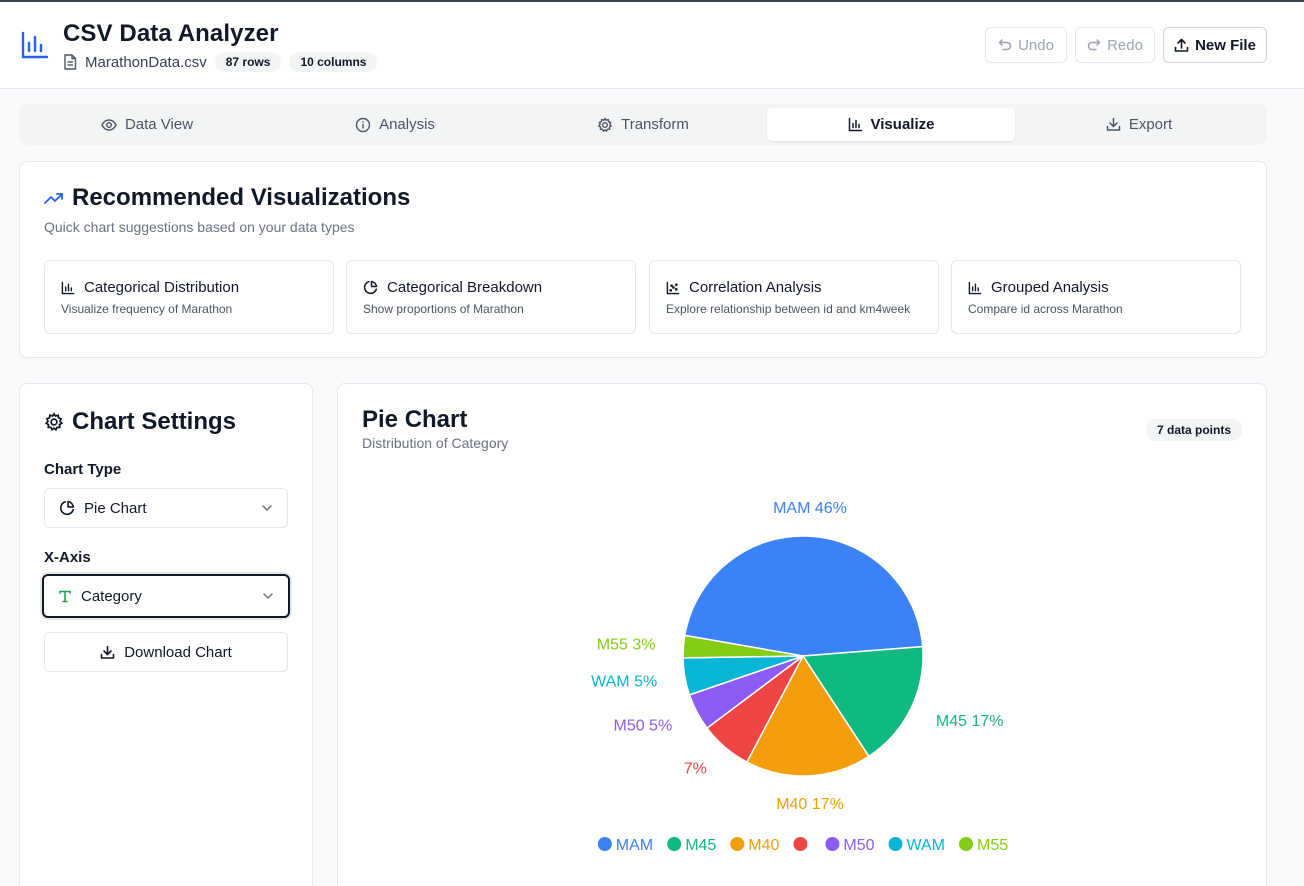  I want to click on pie-slice-m55, so click(743, 646).